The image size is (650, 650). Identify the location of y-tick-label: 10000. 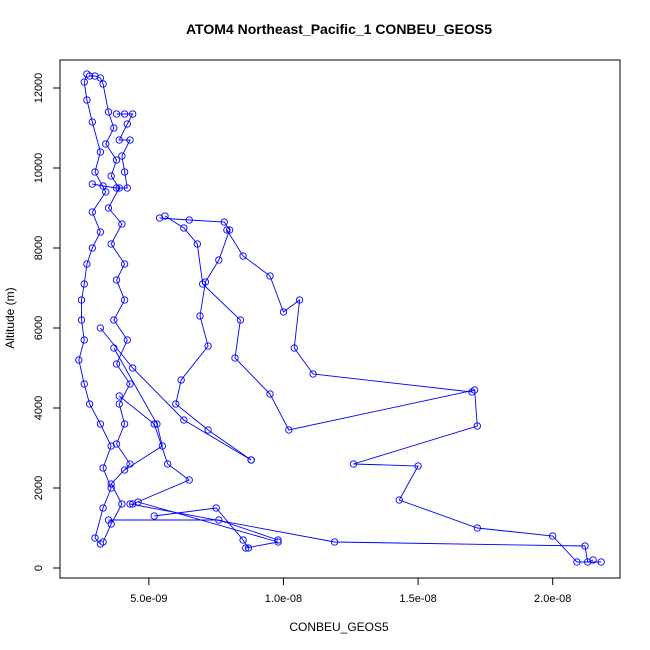
(39, 168).